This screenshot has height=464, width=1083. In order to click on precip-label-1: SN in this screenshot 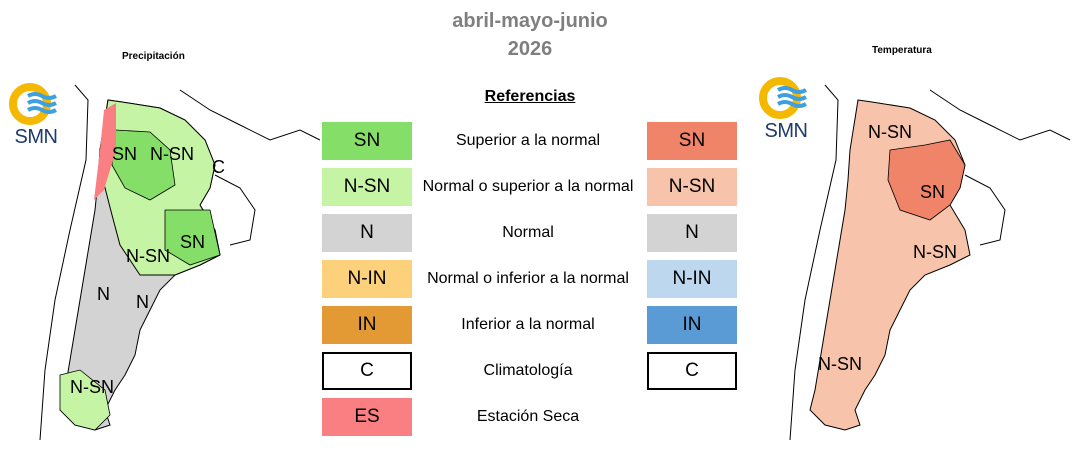, I will do `click(124, 154)`.